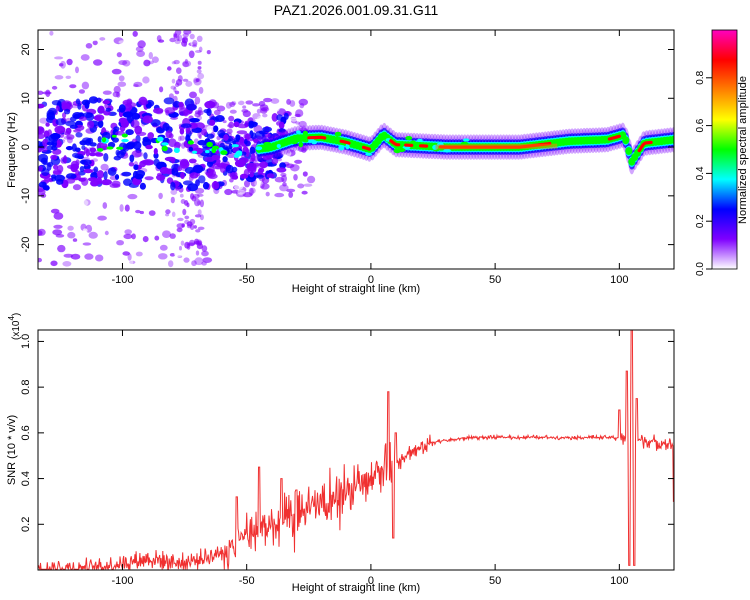  Describe the element at coordinates (122, 280) in the screenshot. I see `x-tick-label: -100` at that location.